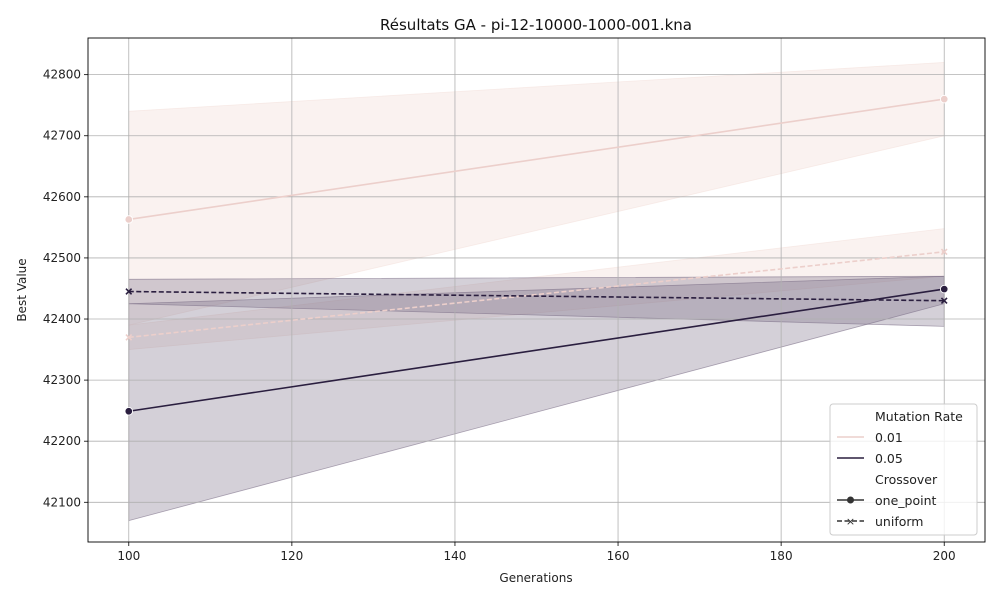 This screenshot has height=600, width=1000. Describe the element at coordinates (128, 556) in the screenshot. I see `x-tick-label: 100` at that location.